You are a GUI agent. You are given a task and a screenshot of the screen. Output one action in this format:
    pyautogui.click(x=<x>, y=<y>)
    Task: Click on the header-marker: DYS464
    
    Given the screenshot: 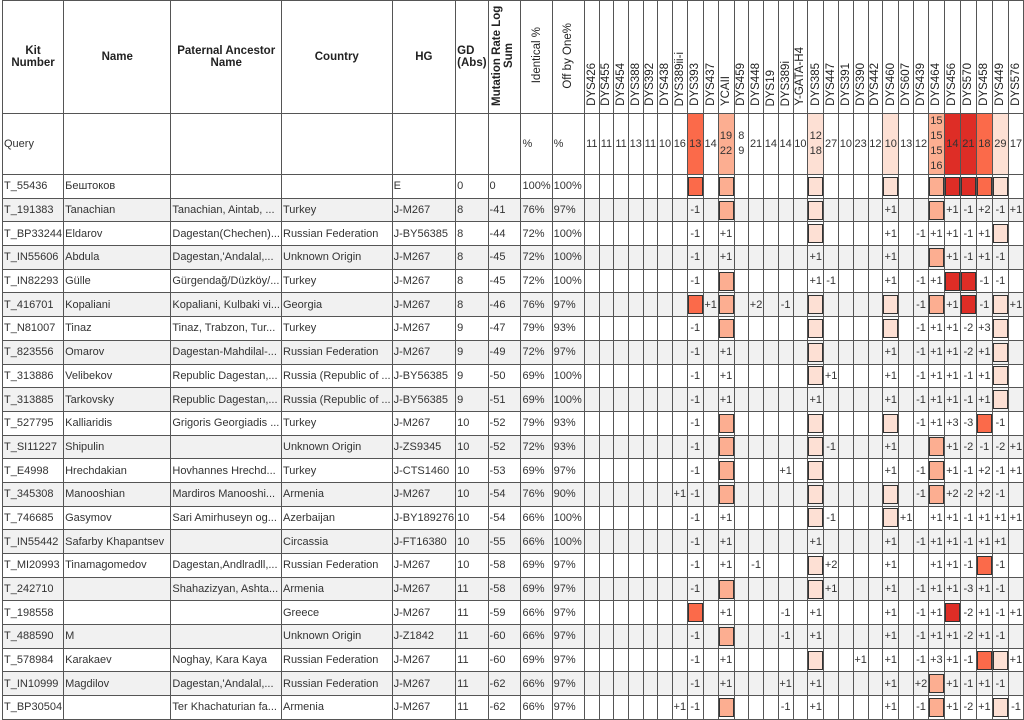 What is the action you would take?
    pyautogui.click(x=936, y=57)
    